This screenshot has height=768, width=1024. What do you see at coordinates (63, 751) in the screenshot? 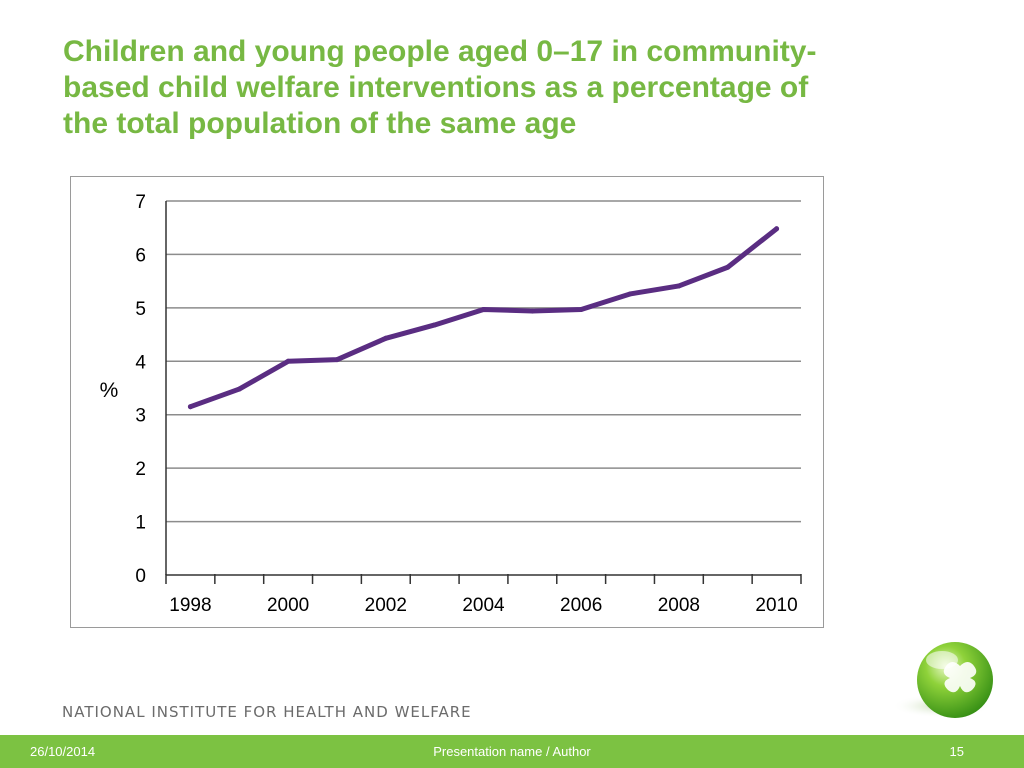
I see `footer-date: 26/10/2014` at bounding box center [63, 751].